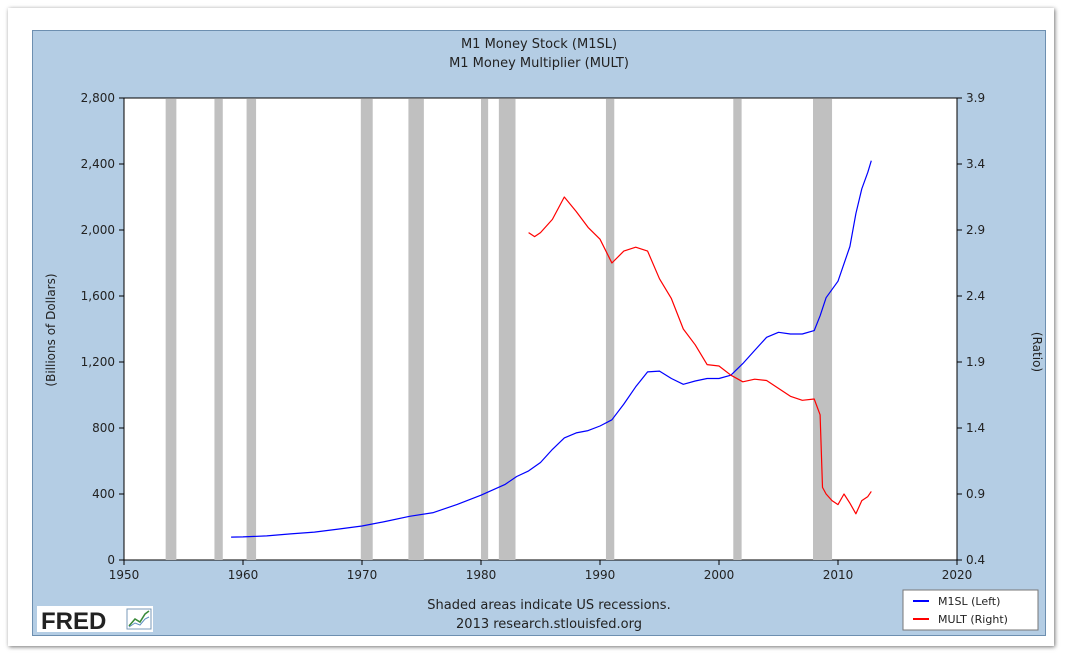 The image size is (1066, 658). I want to click on x-tick-label: 1960, so click(243, 575).